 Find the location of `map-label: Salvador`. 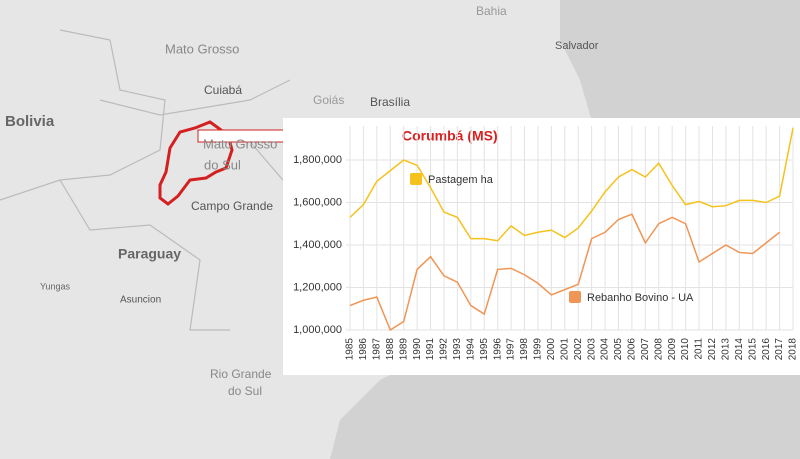

map-label: Salvador is located at coordinates (577, 46).